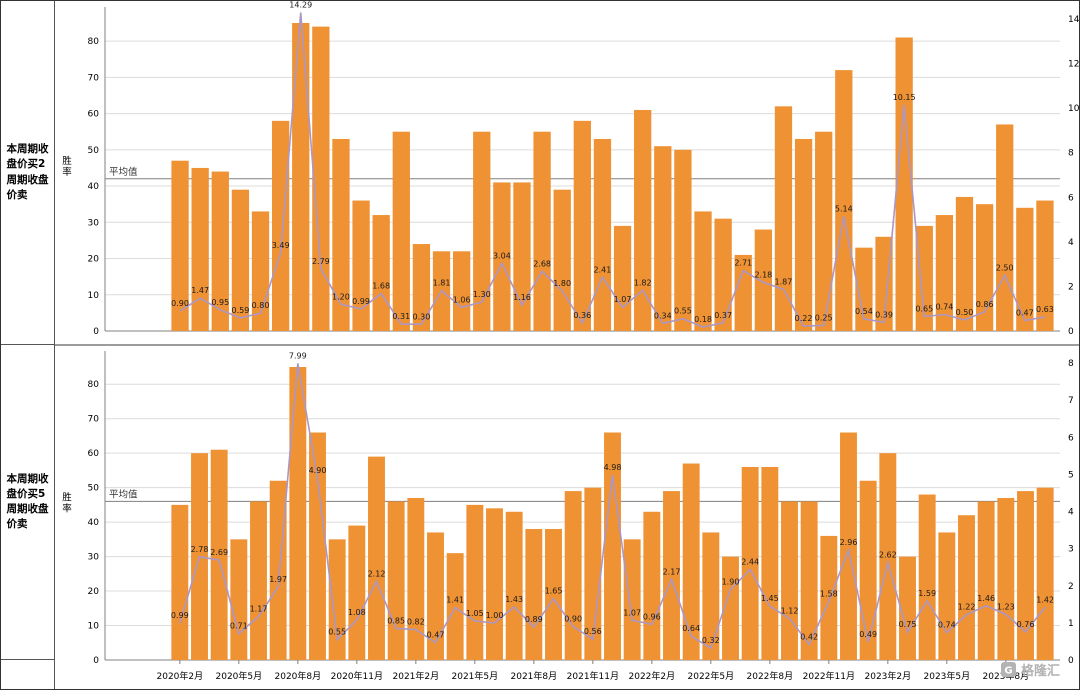 The height and width of the screenshot is (690, 1080). Describe the element at coordinates (763, 274) in the screenshot. I see `svg-text: 2.18` at that location.